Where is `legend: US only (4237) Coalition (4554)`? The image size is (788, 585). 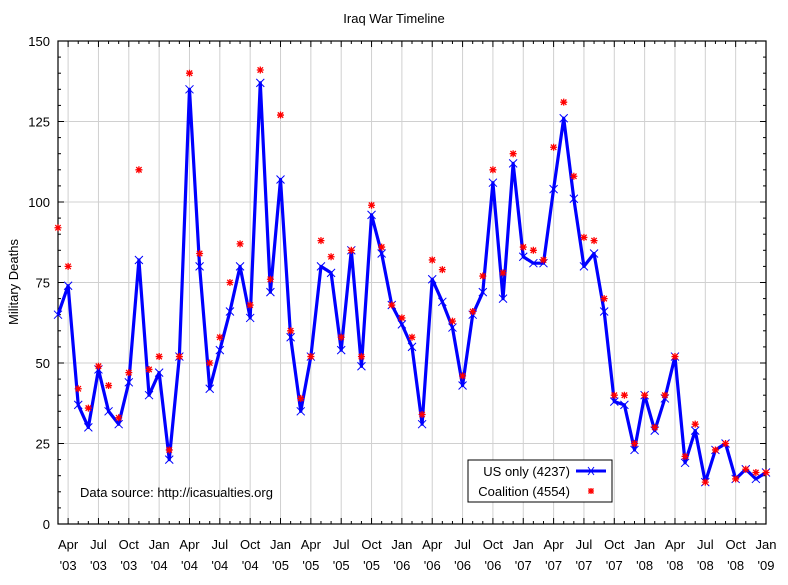
legend: US only (4237) Coalition (4554) is located at coordinates (540, 481).